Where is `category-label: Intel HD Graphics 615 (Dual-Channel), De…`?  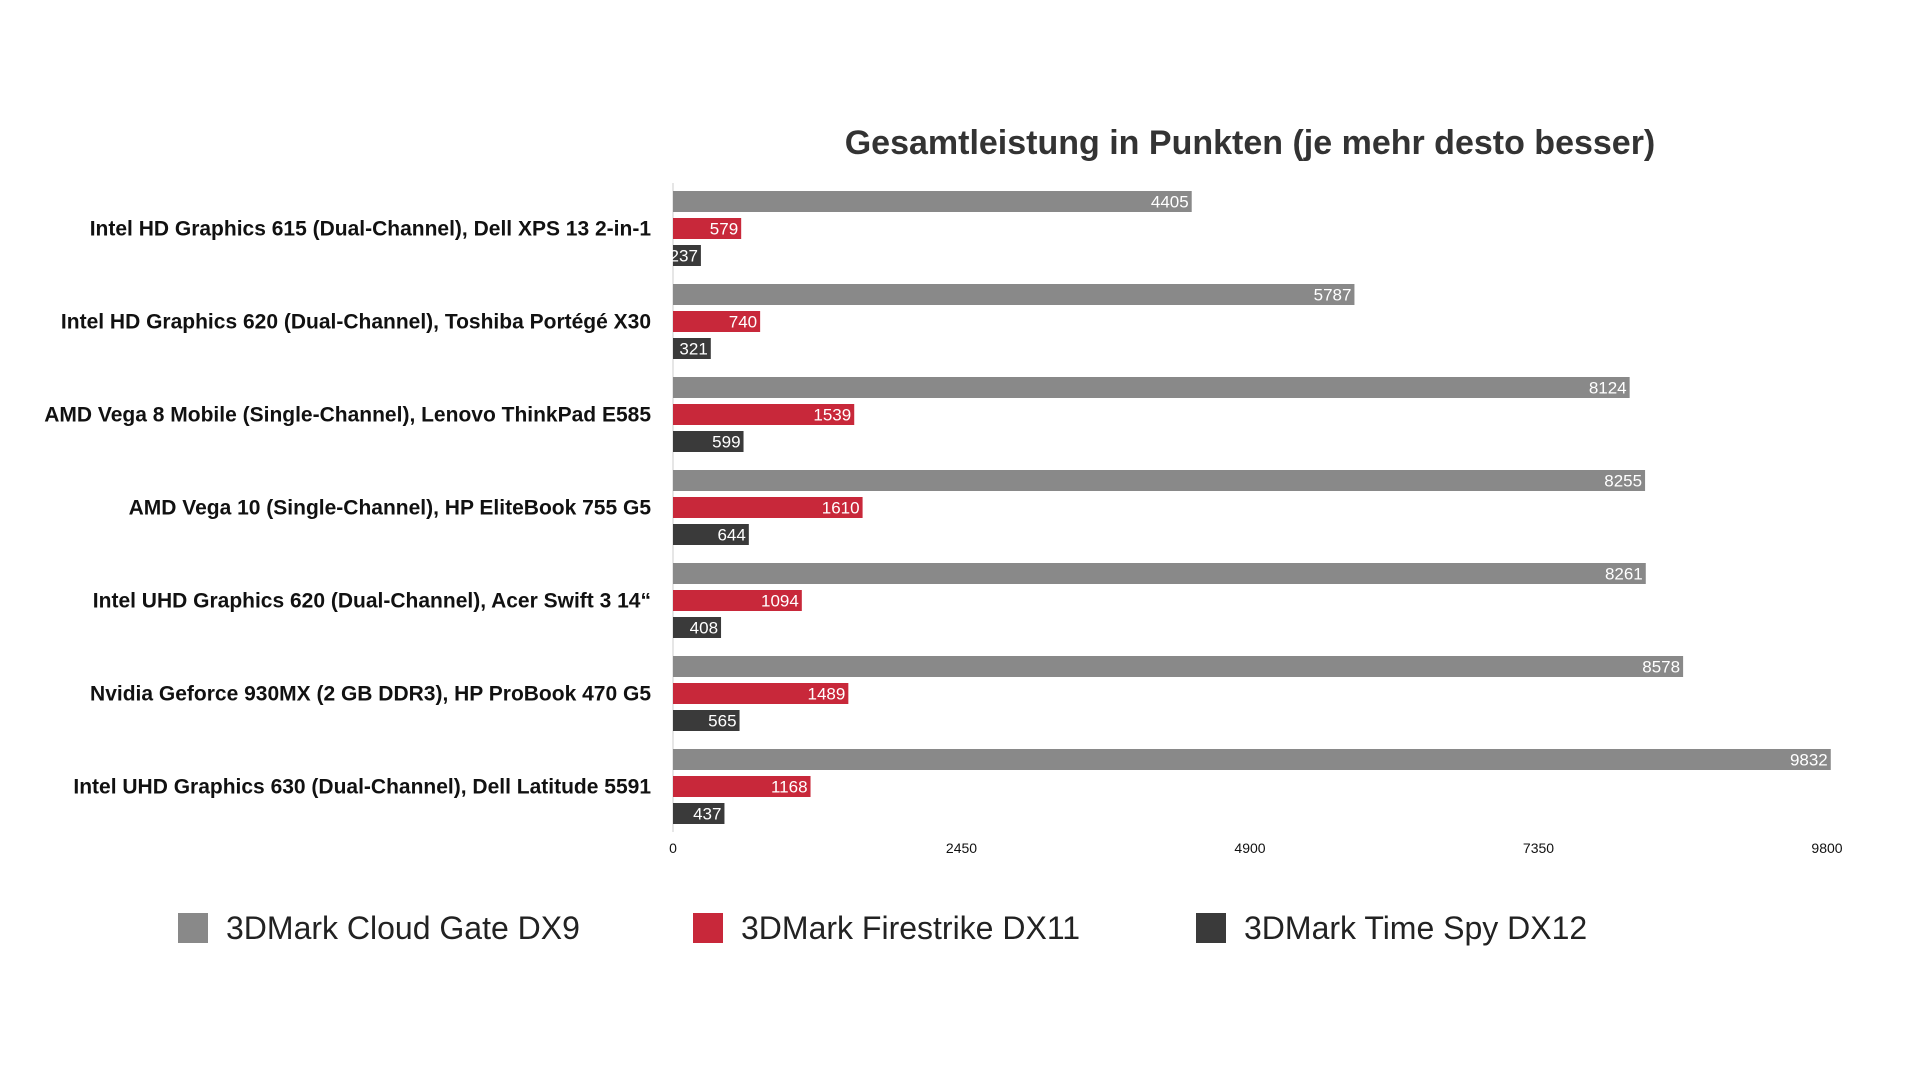
category-label: Intel HD Graphics 615 (Dual-Channel), De… is located at coordinates (371, 229).